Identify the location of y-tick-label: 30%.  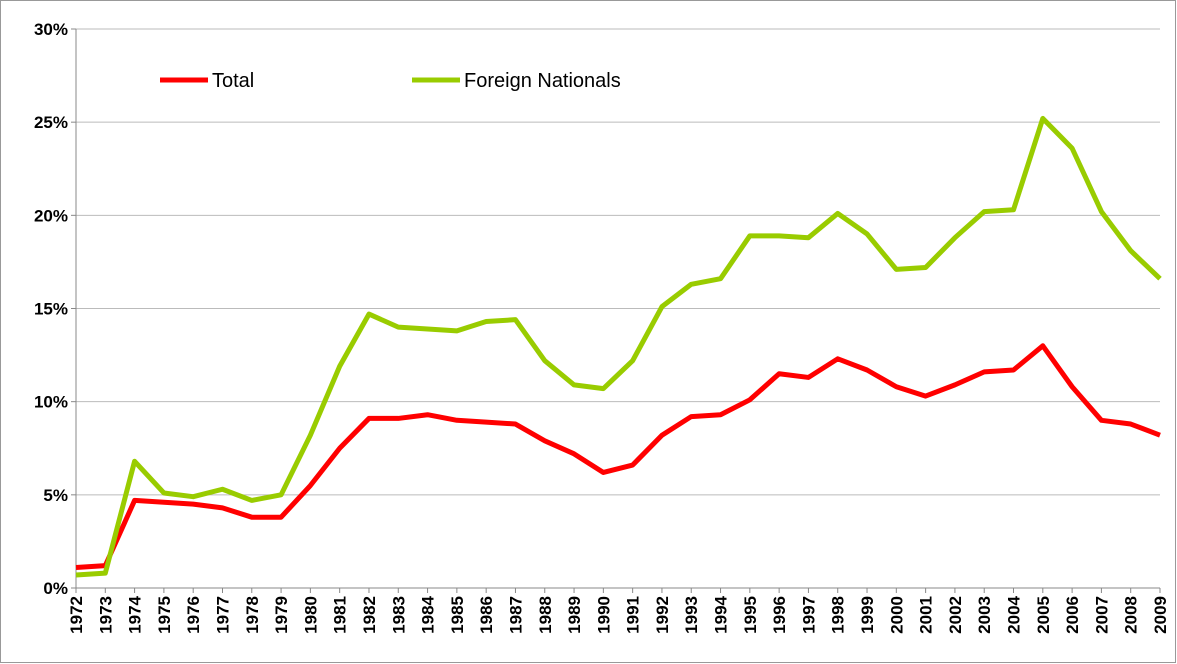
(51, 29).